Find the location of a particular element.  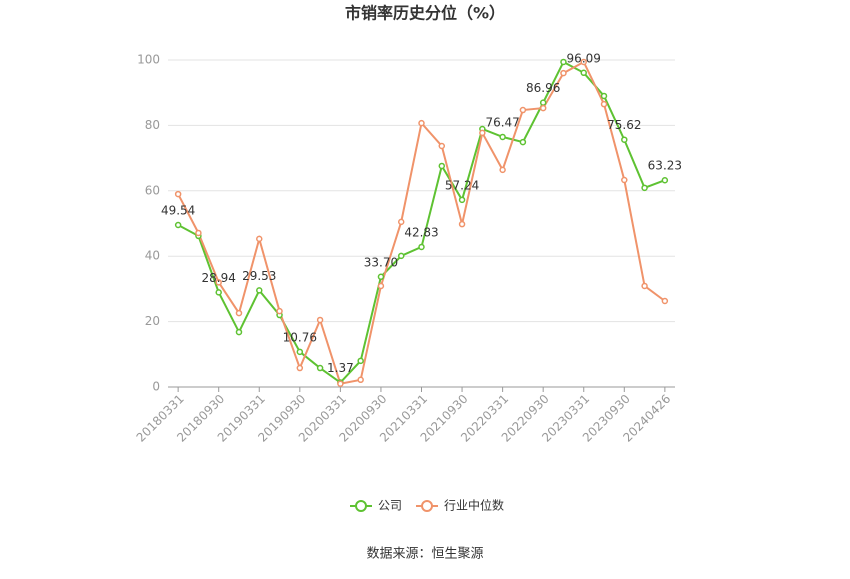

value-label: 1.37 is located at coordinates (340, 368).